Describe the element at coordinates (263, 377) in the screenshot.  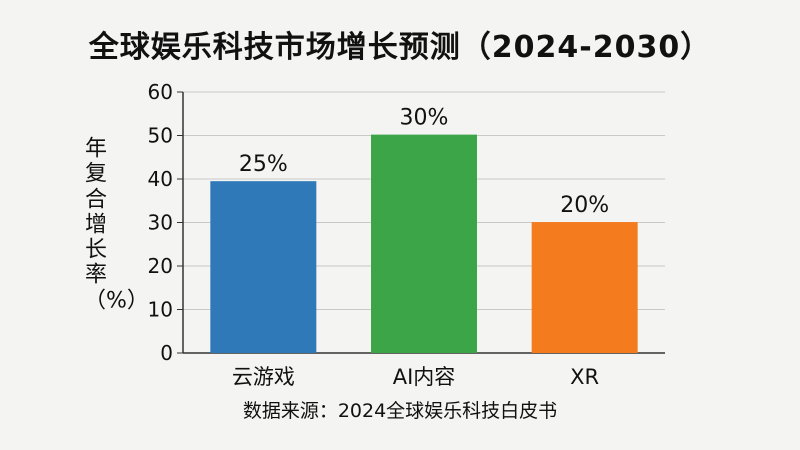
I see `category-label: 云游戏` at that location.